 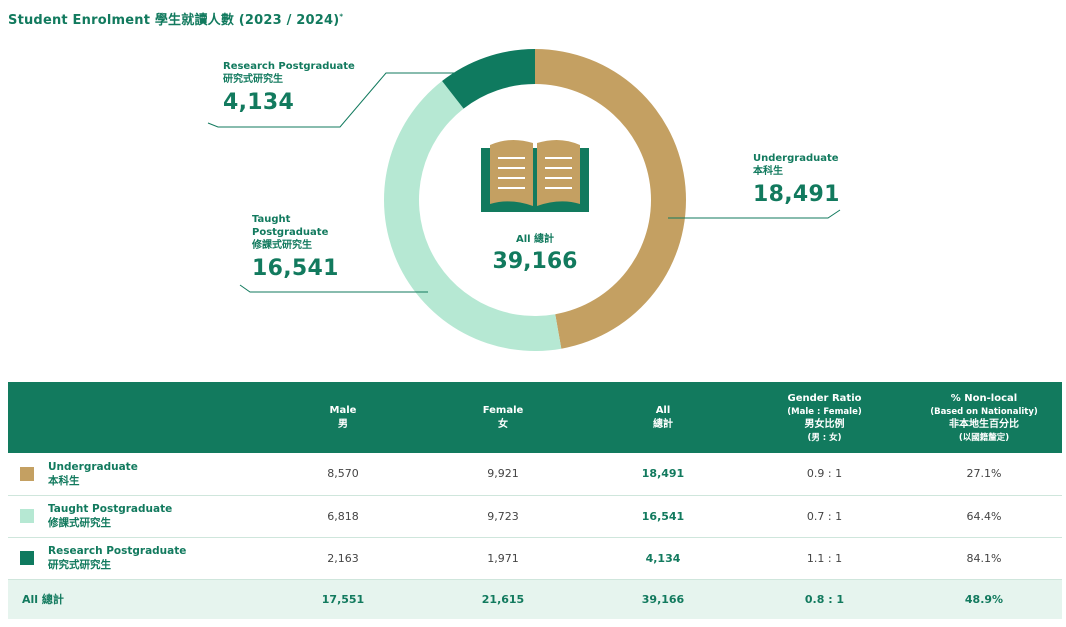 What do you see at coordinates (343, 558) in the screenshot?
I see `cell-male: 2,163` at bounding box center [343, 558].